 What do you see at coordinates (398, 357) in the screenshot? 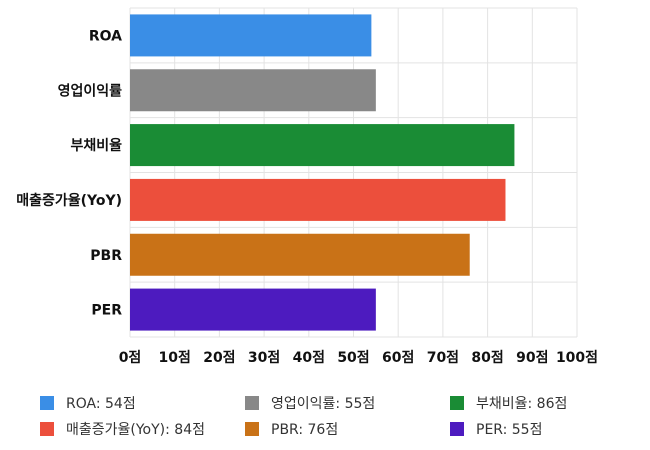
I see `x-tick-label: 60점` at bounding box center [398, 357].